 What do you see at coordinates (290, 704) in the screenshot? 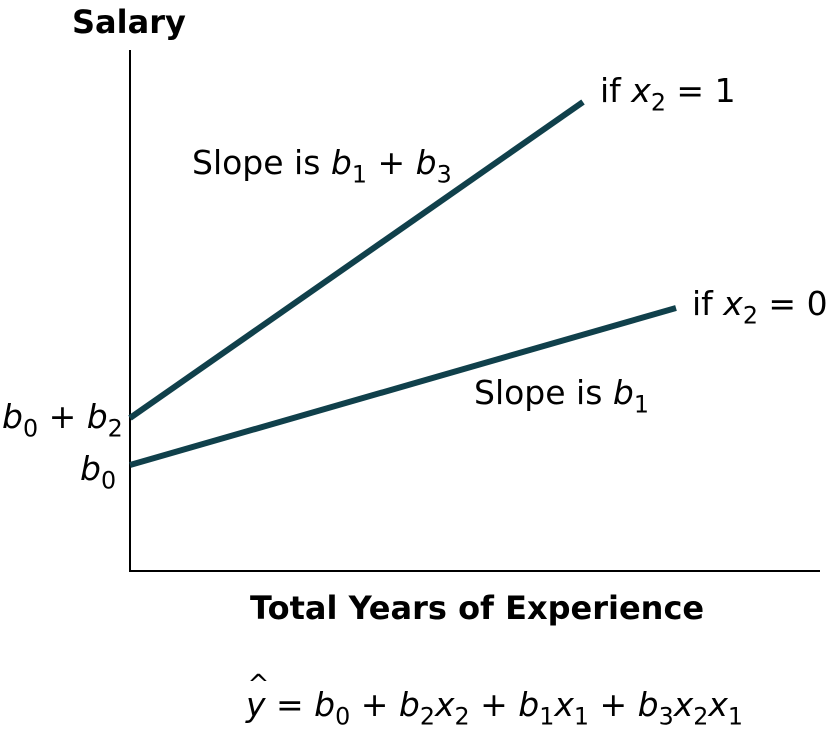
I see `equals-sign: =` at bounding box center [290, 704].